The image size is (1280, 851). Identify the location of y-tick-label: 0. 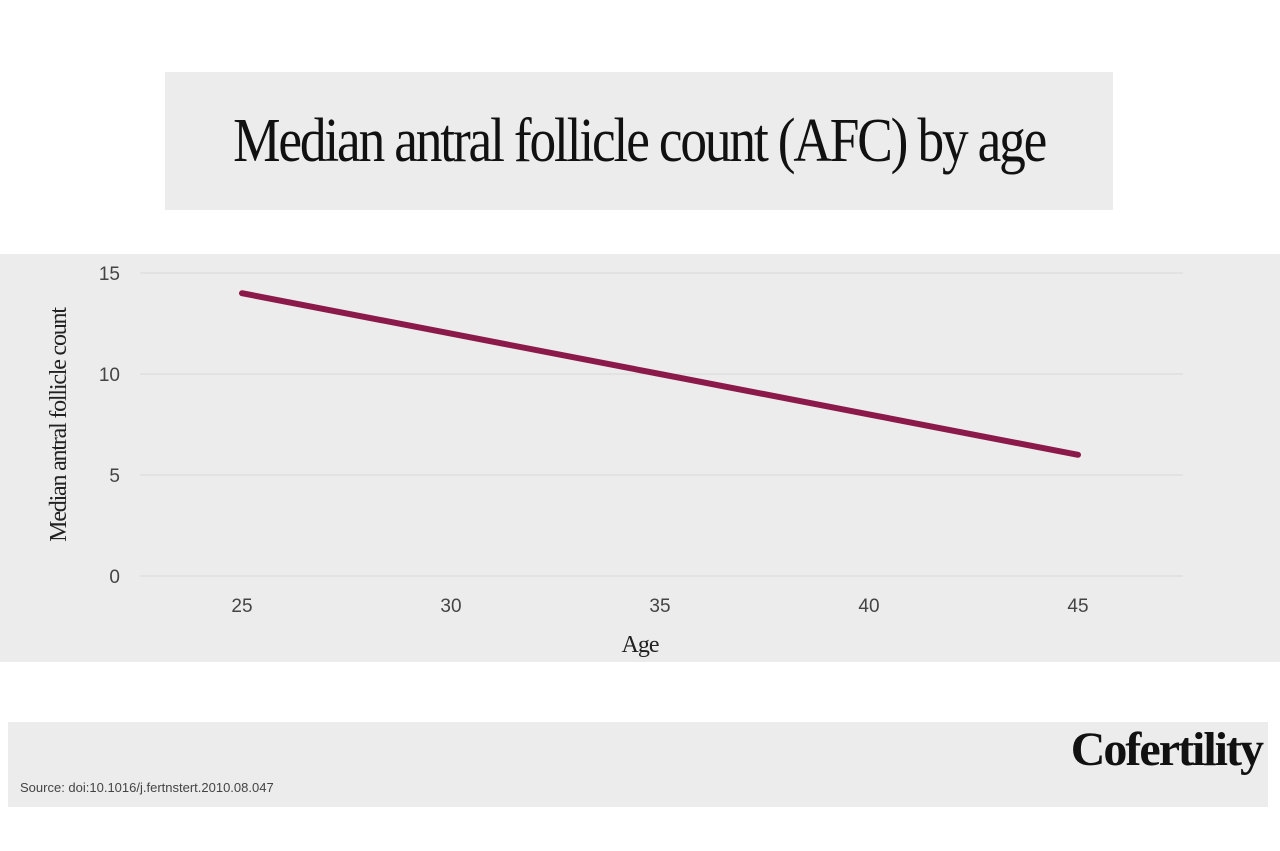
(114, 577).